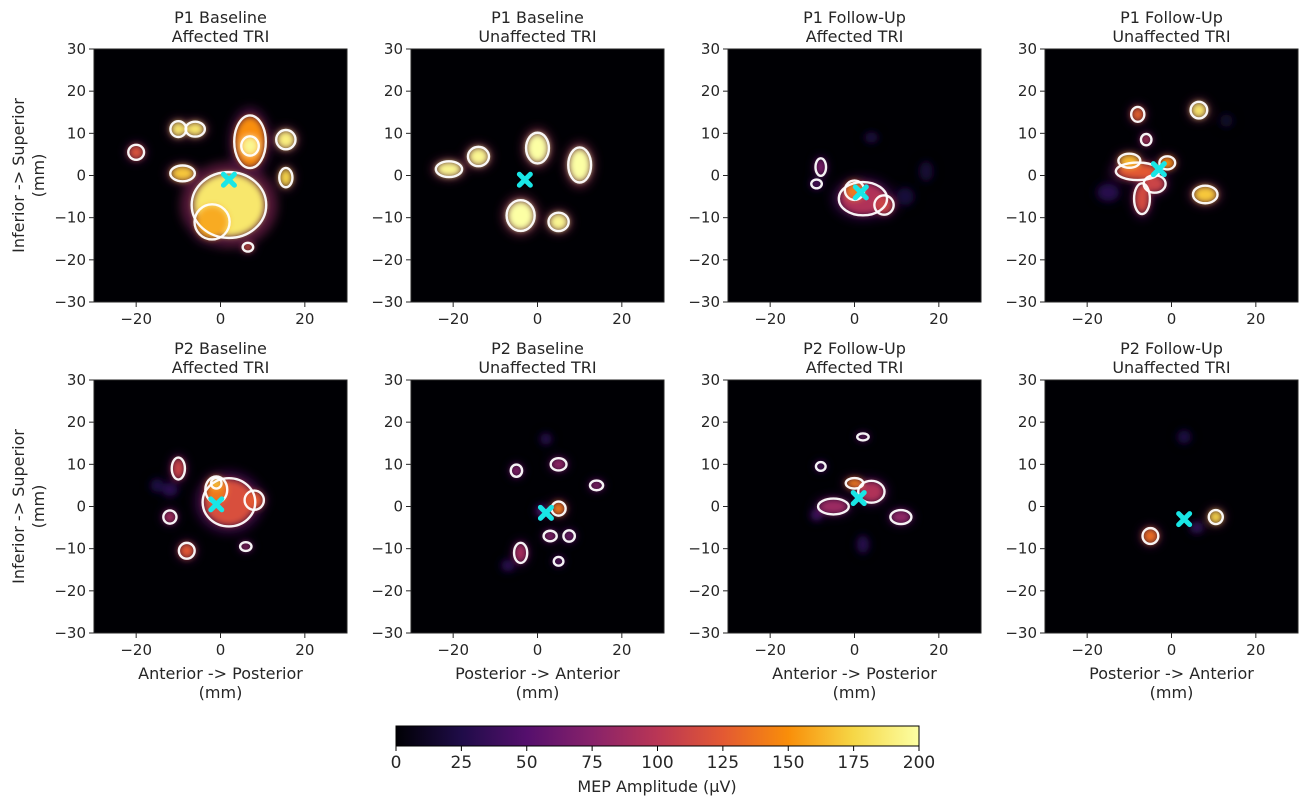  Describe the element at coordinates (537, 348) in the screenshot. I see `panel-title: P2 Baseline` at that location.